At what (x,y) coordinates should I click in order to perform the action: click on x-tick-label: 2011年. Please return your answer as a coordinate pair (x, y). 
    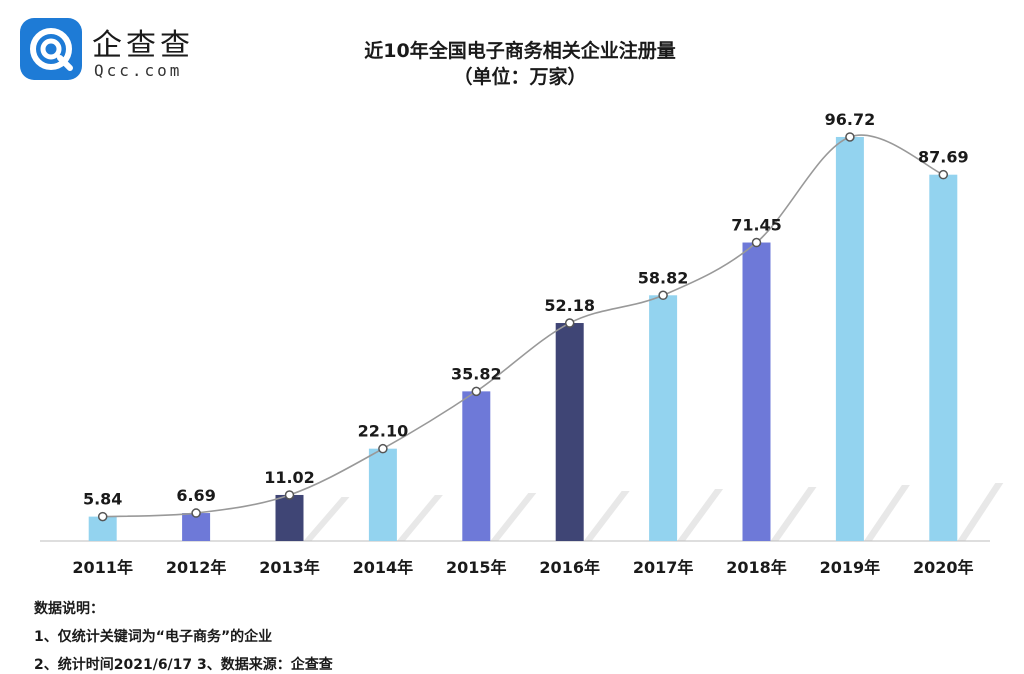
    Looking at the image, I should click on (102, 567).